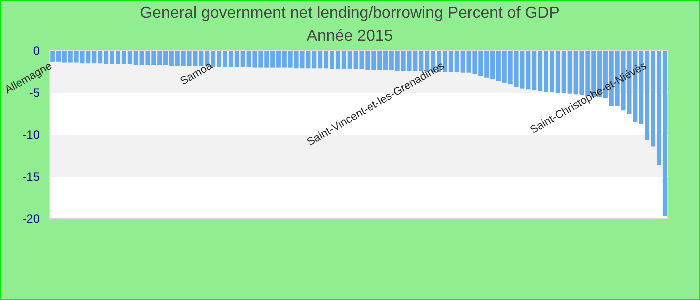 The image size is (700, 300). What do you see at coordinates (31, 219) in the screenshot?
I see `y-tick-label: -20` at bounding box center [31, 219].